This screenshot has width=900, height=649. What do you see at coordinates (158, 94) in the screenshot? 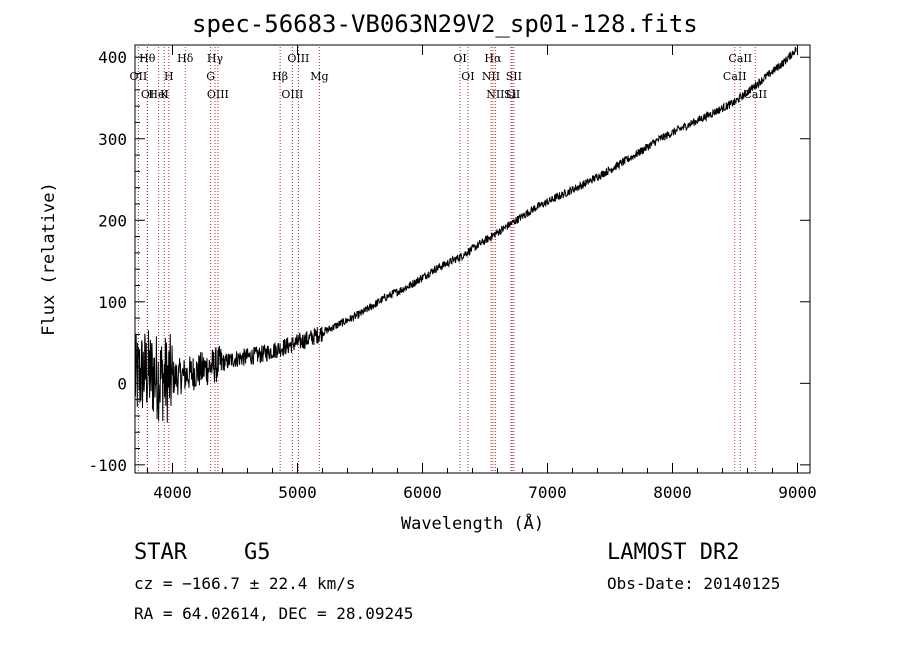
I see `spectral-line-label: HeI` at bounding box center [158, 94].